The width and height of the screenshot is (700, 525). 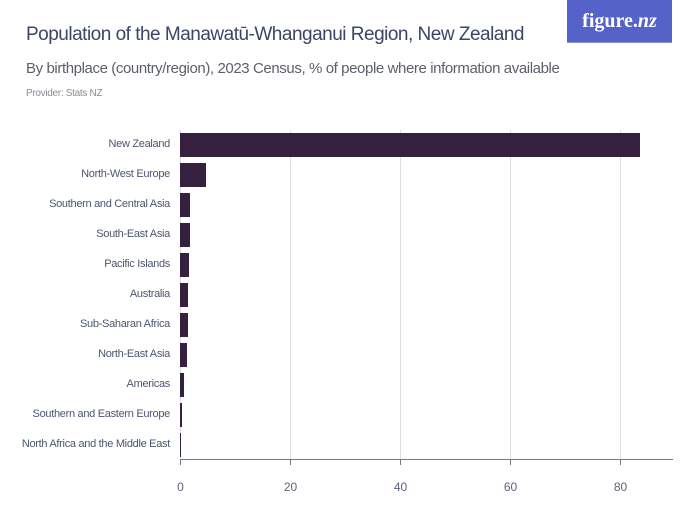 I want to click on category-label: Southern and Central Asia, so click(x=109, y=204).